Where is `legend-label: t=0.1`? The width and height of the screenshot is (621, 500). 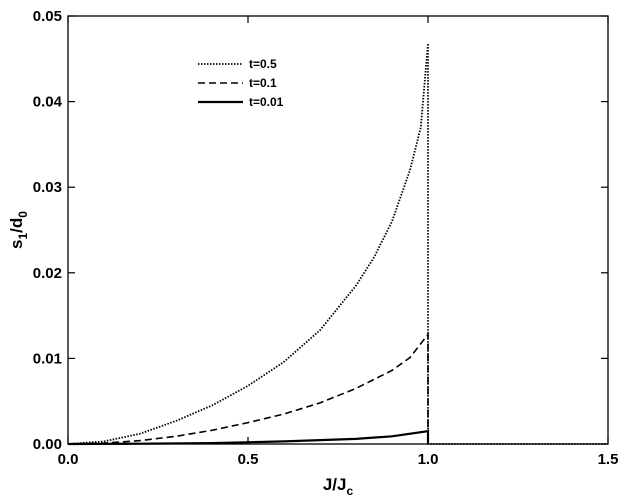 legend-label: t=0.1 is located at coordinates (263, 83).